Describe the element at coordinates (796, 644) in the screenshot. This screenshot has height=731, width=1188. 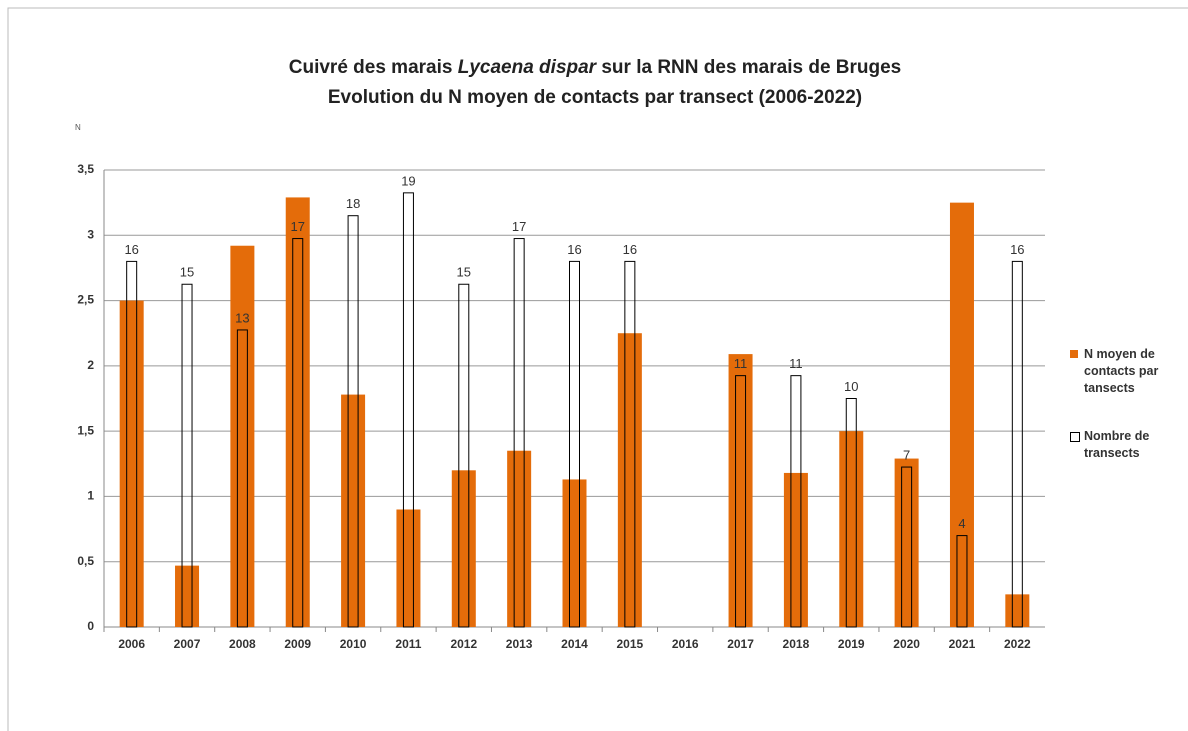
I see `x-tick-label: 2018` at that location.